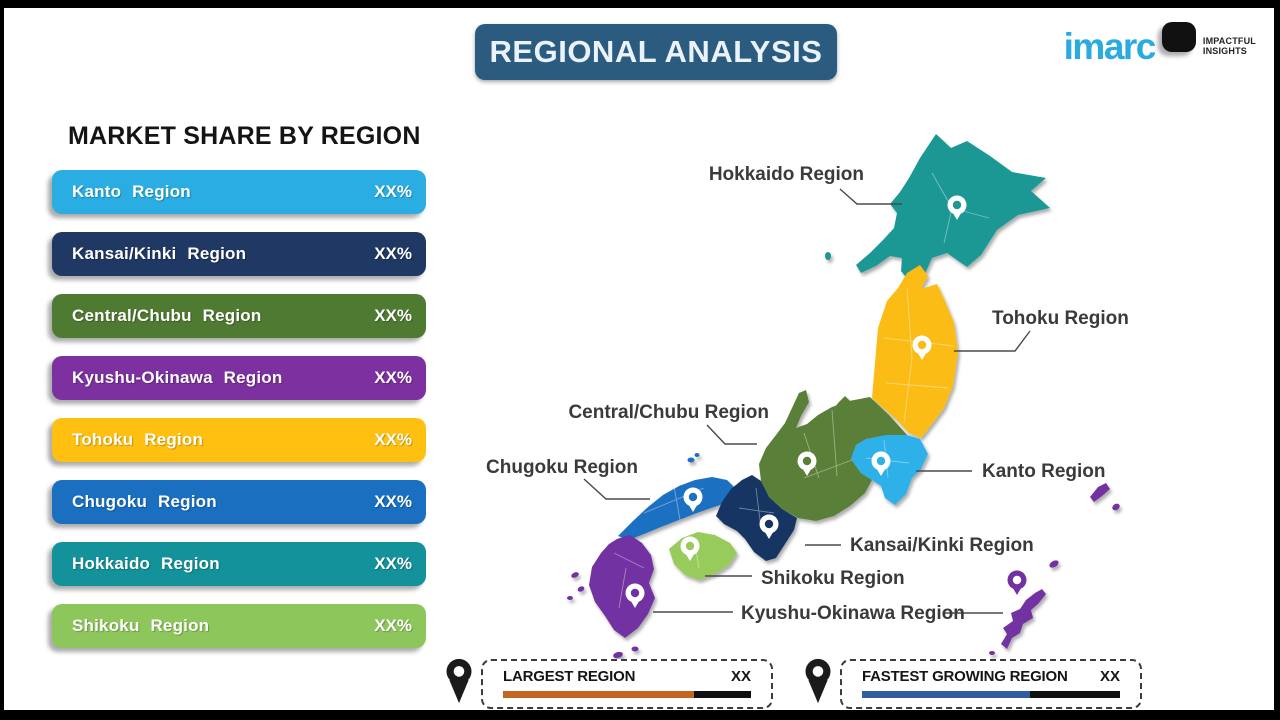  What do you see at coordinates (1229, 45) in the screenshot?
I see `logo-tagline: IMPACTFUL INSIGHTS` at bounding box center [1229, 45].